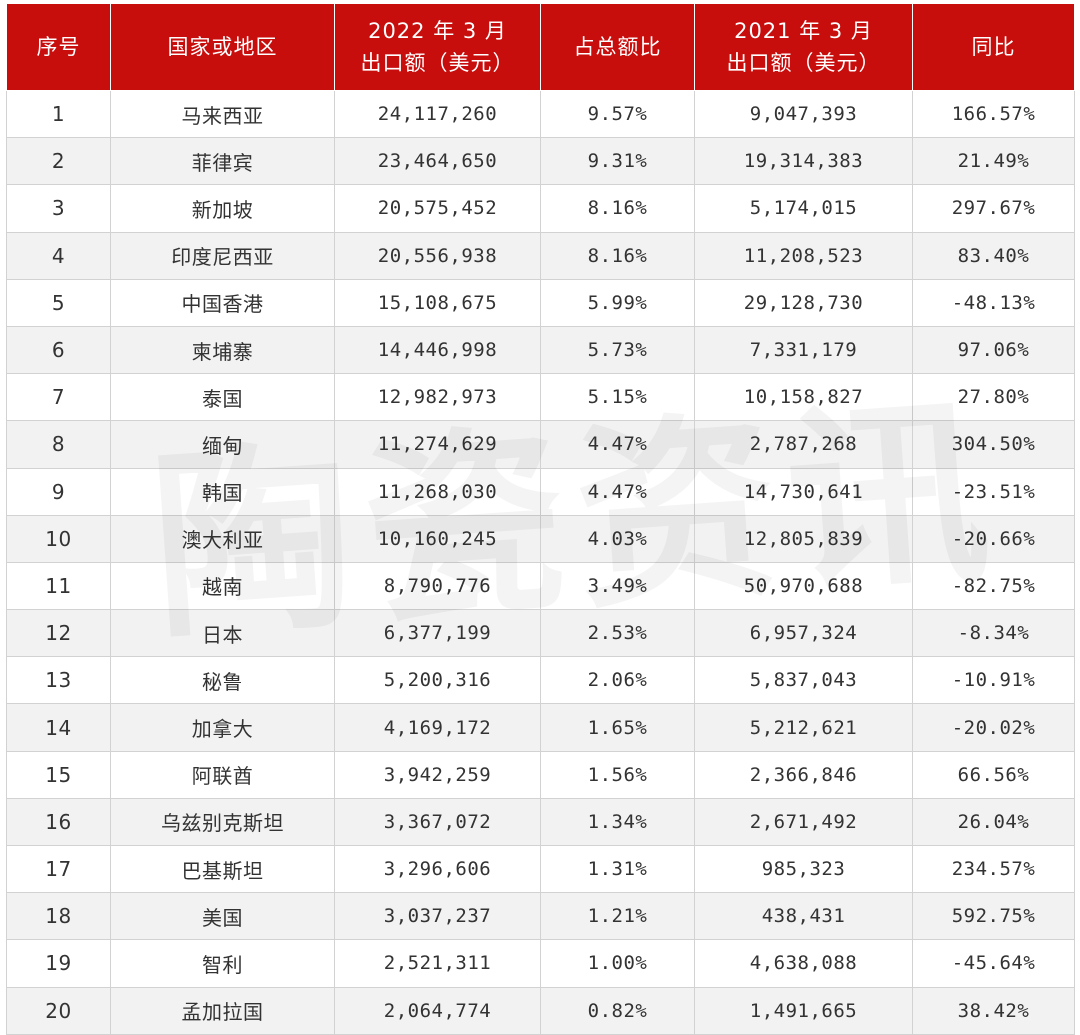 The height and width of the screenshot is (1035, 1080). I want to click on cell-export-2022: 2,521,311, so click(437, 963).